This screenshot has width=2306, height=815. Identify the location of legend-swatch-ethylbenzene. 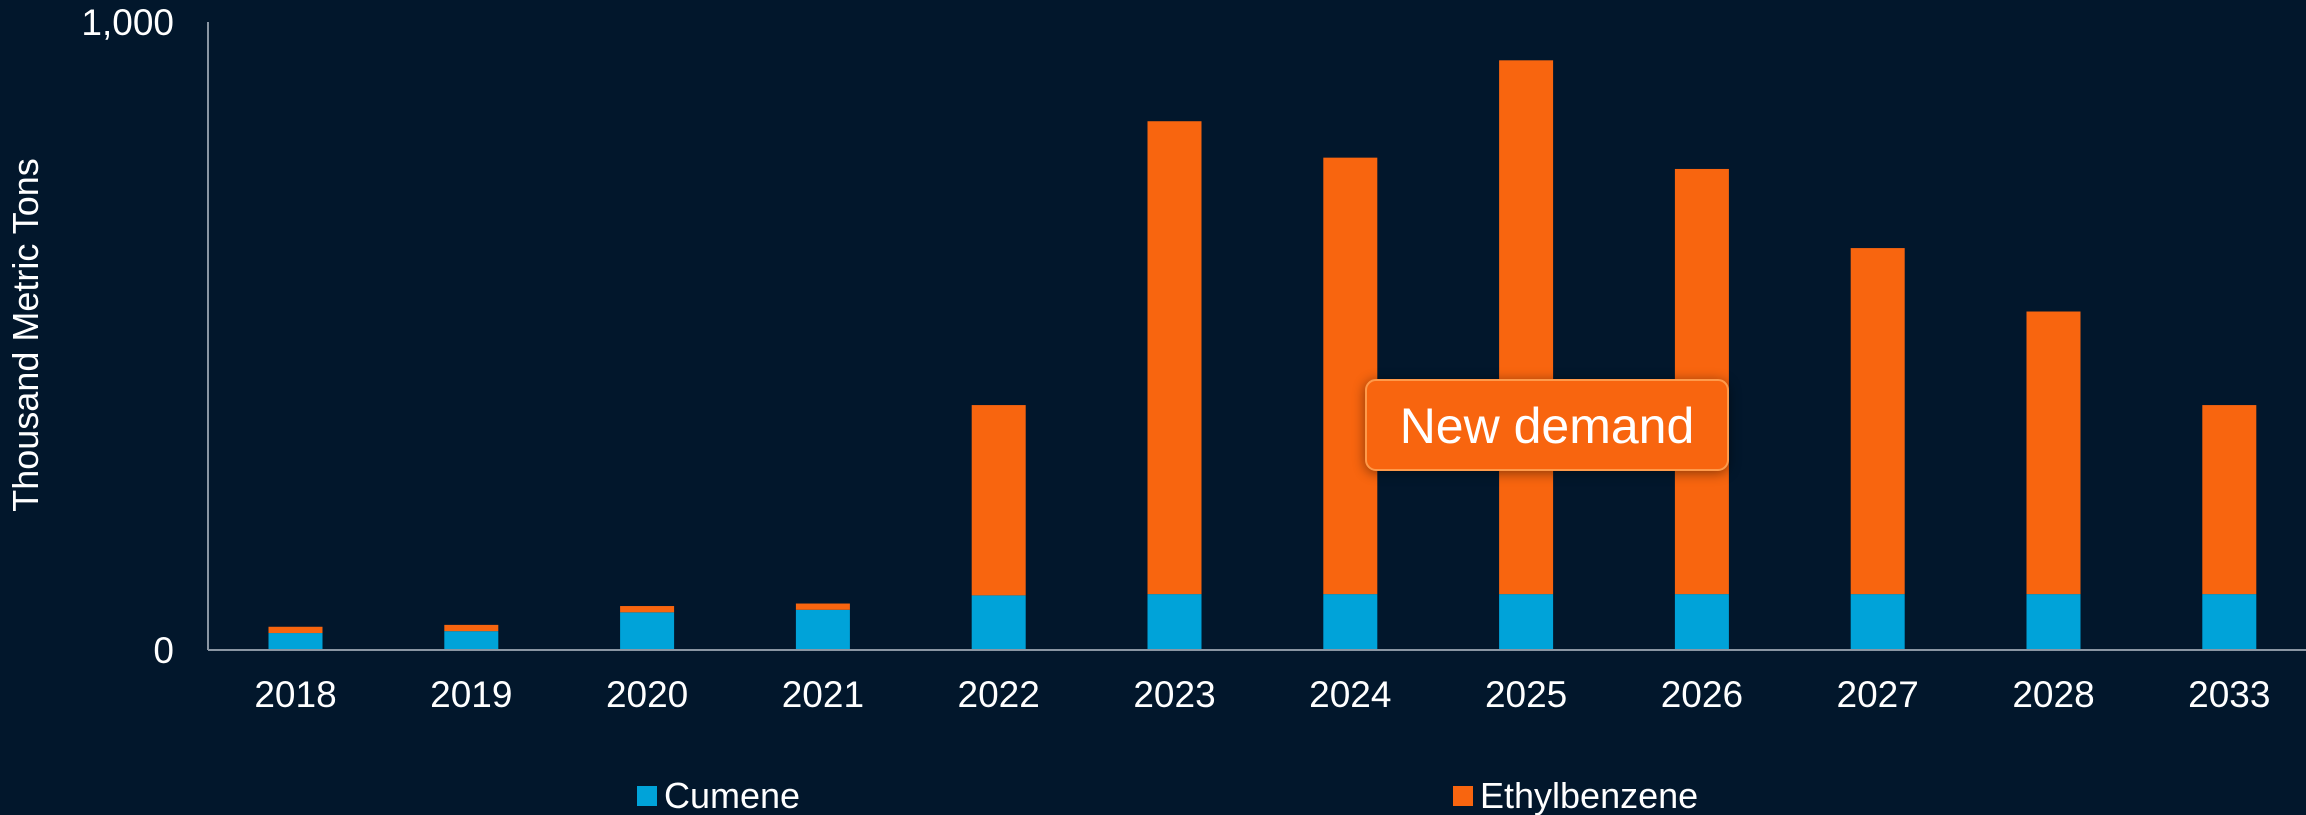
(1463, 796).